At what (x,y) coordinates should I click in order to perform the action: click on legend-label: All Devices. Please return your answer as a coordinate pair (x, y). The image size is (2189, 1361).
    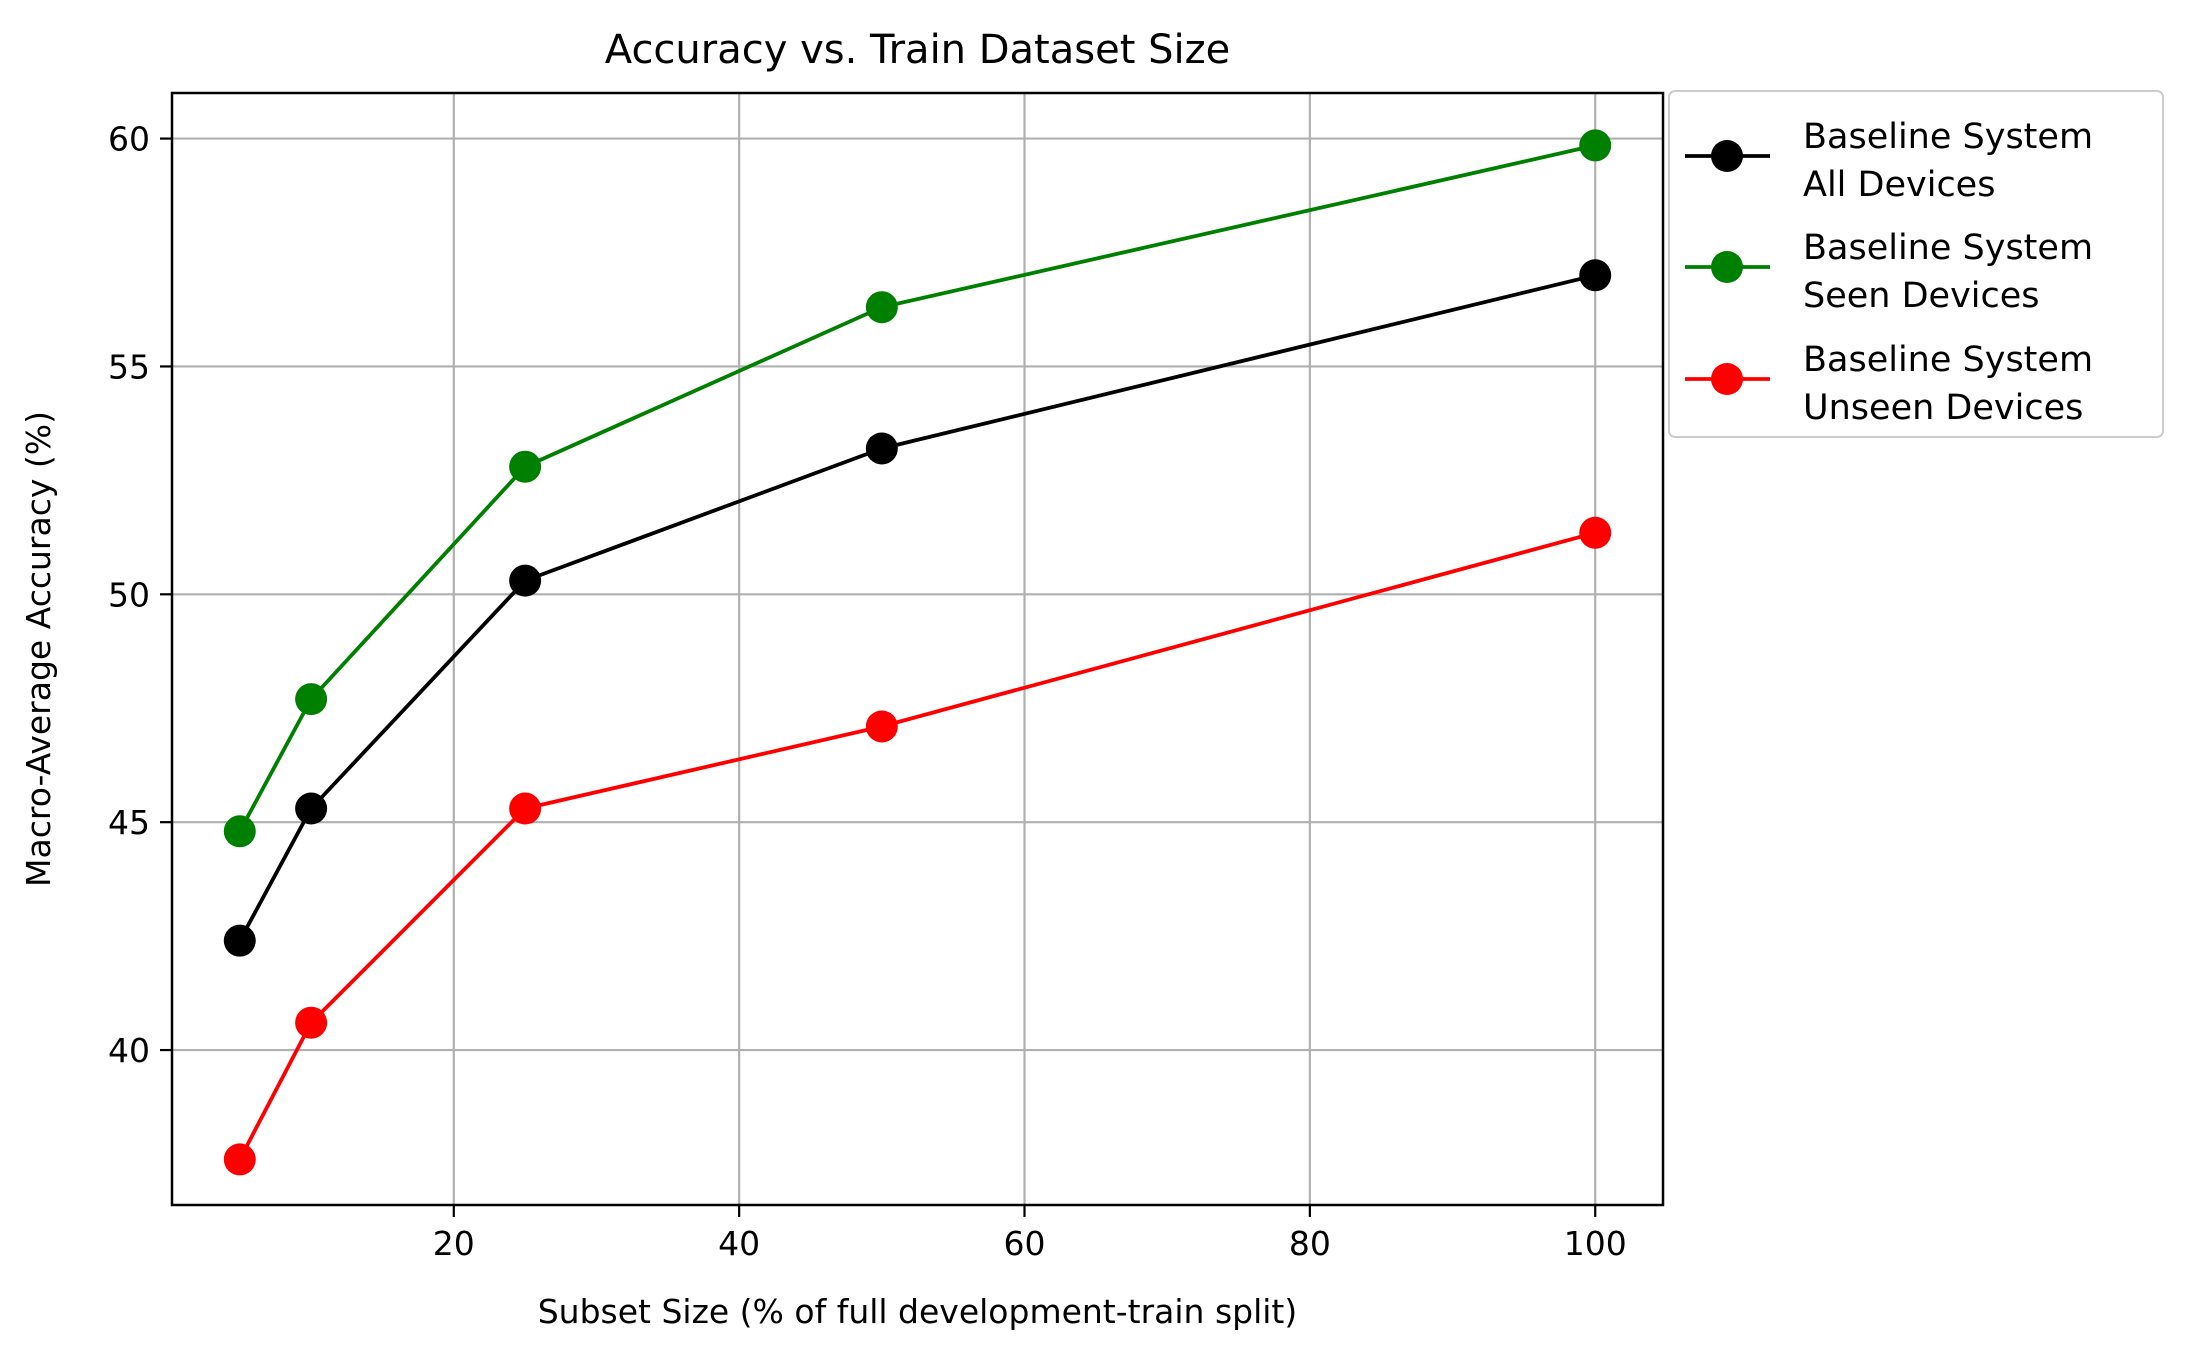
    Looking at the image, I should click on (1899, 185).